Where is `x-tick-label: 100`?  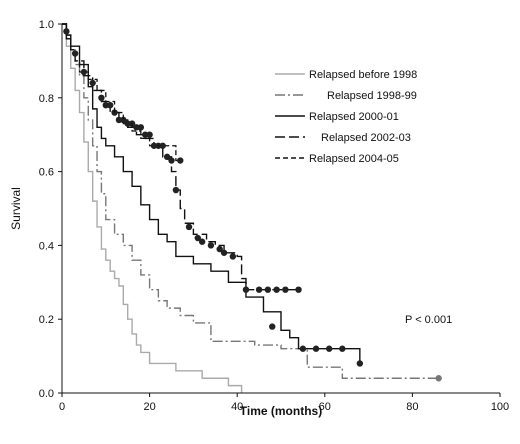 x-tick-label: 100 is located at coordinates (500, 407).